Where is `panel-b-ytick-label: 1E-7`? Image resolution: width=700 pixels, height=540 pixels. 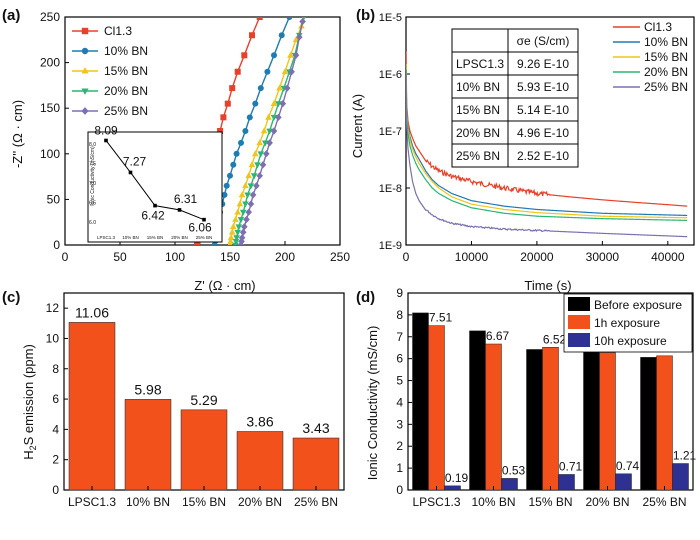
panel-b-ytick-label: 1E-7 is located at coordinates (390, 132).